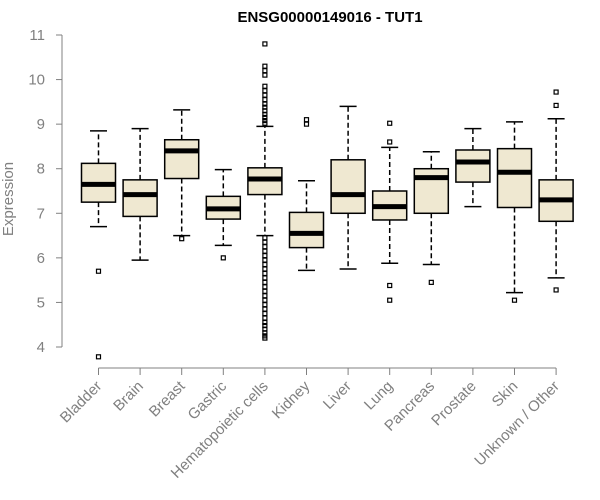 The height and width of the screenshot is (500, 600). I want to click on x-tick-label: Lung, so click(379, 396).